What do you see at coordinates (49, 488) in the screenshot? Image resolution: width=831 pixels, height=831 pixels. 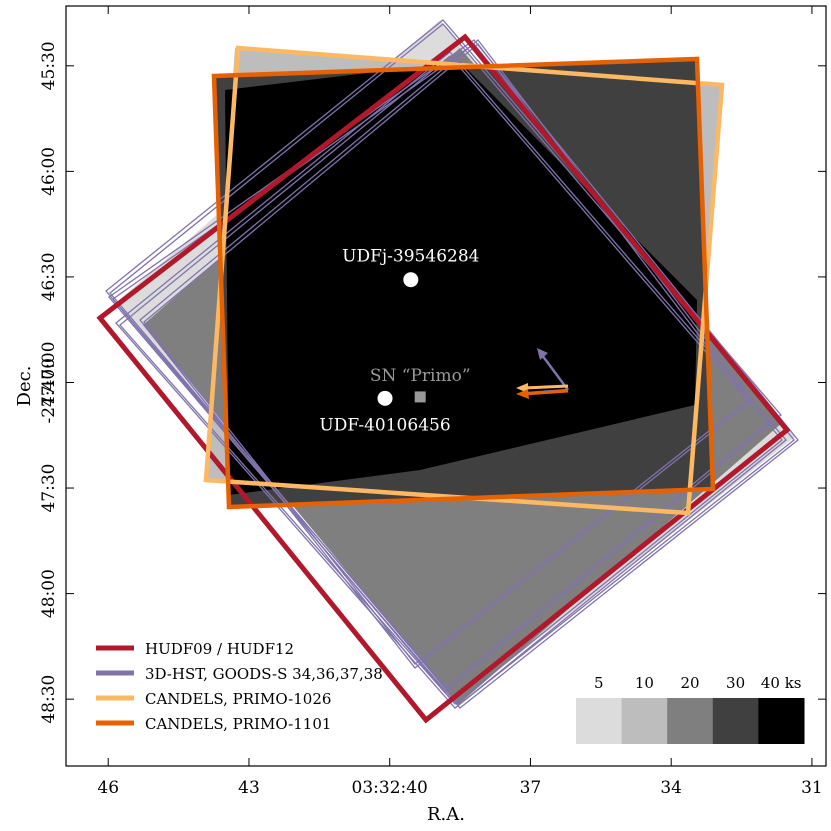 I see `y-tick-label-4: 47:30` at bounding box center [49, 488].